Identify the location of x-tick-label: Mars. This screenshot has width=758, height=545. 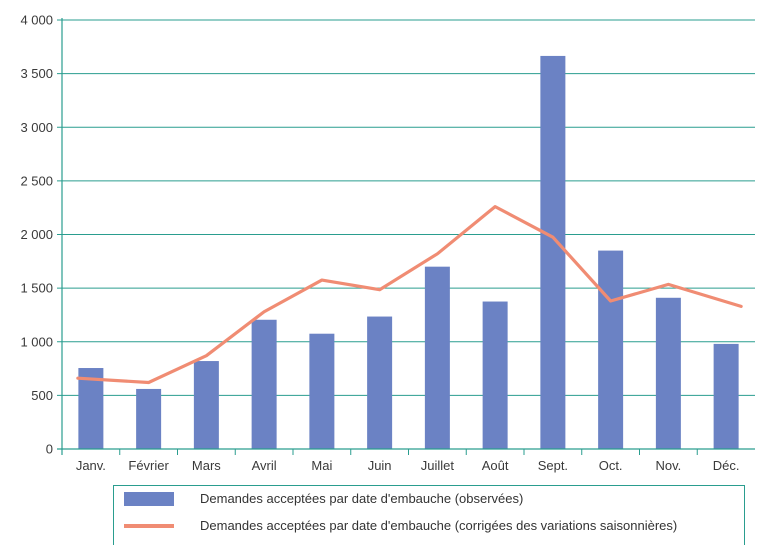
(206, 465).